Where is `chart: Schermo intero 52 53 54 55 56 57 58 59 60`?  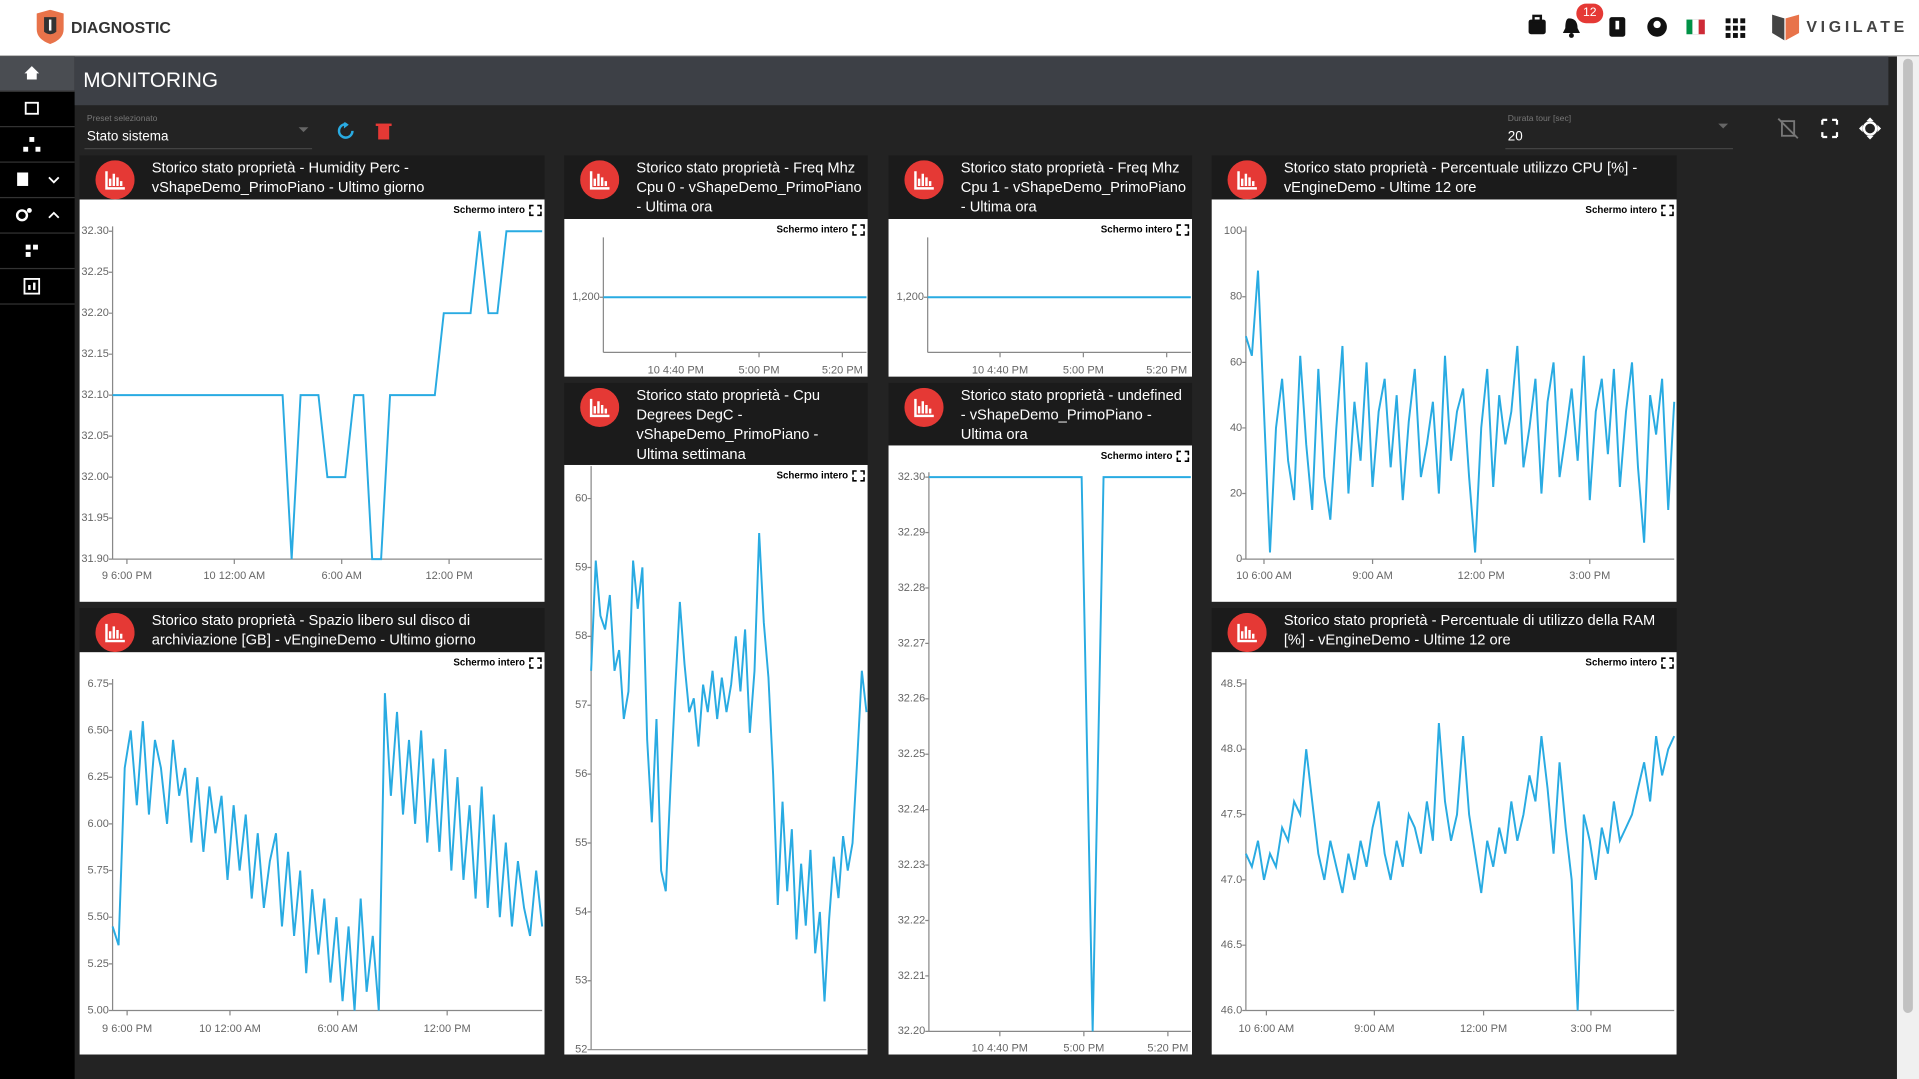
chart: Schermo intero 52 53 54 55 56 57 58 59 60 is located at coordinates (716, 759).